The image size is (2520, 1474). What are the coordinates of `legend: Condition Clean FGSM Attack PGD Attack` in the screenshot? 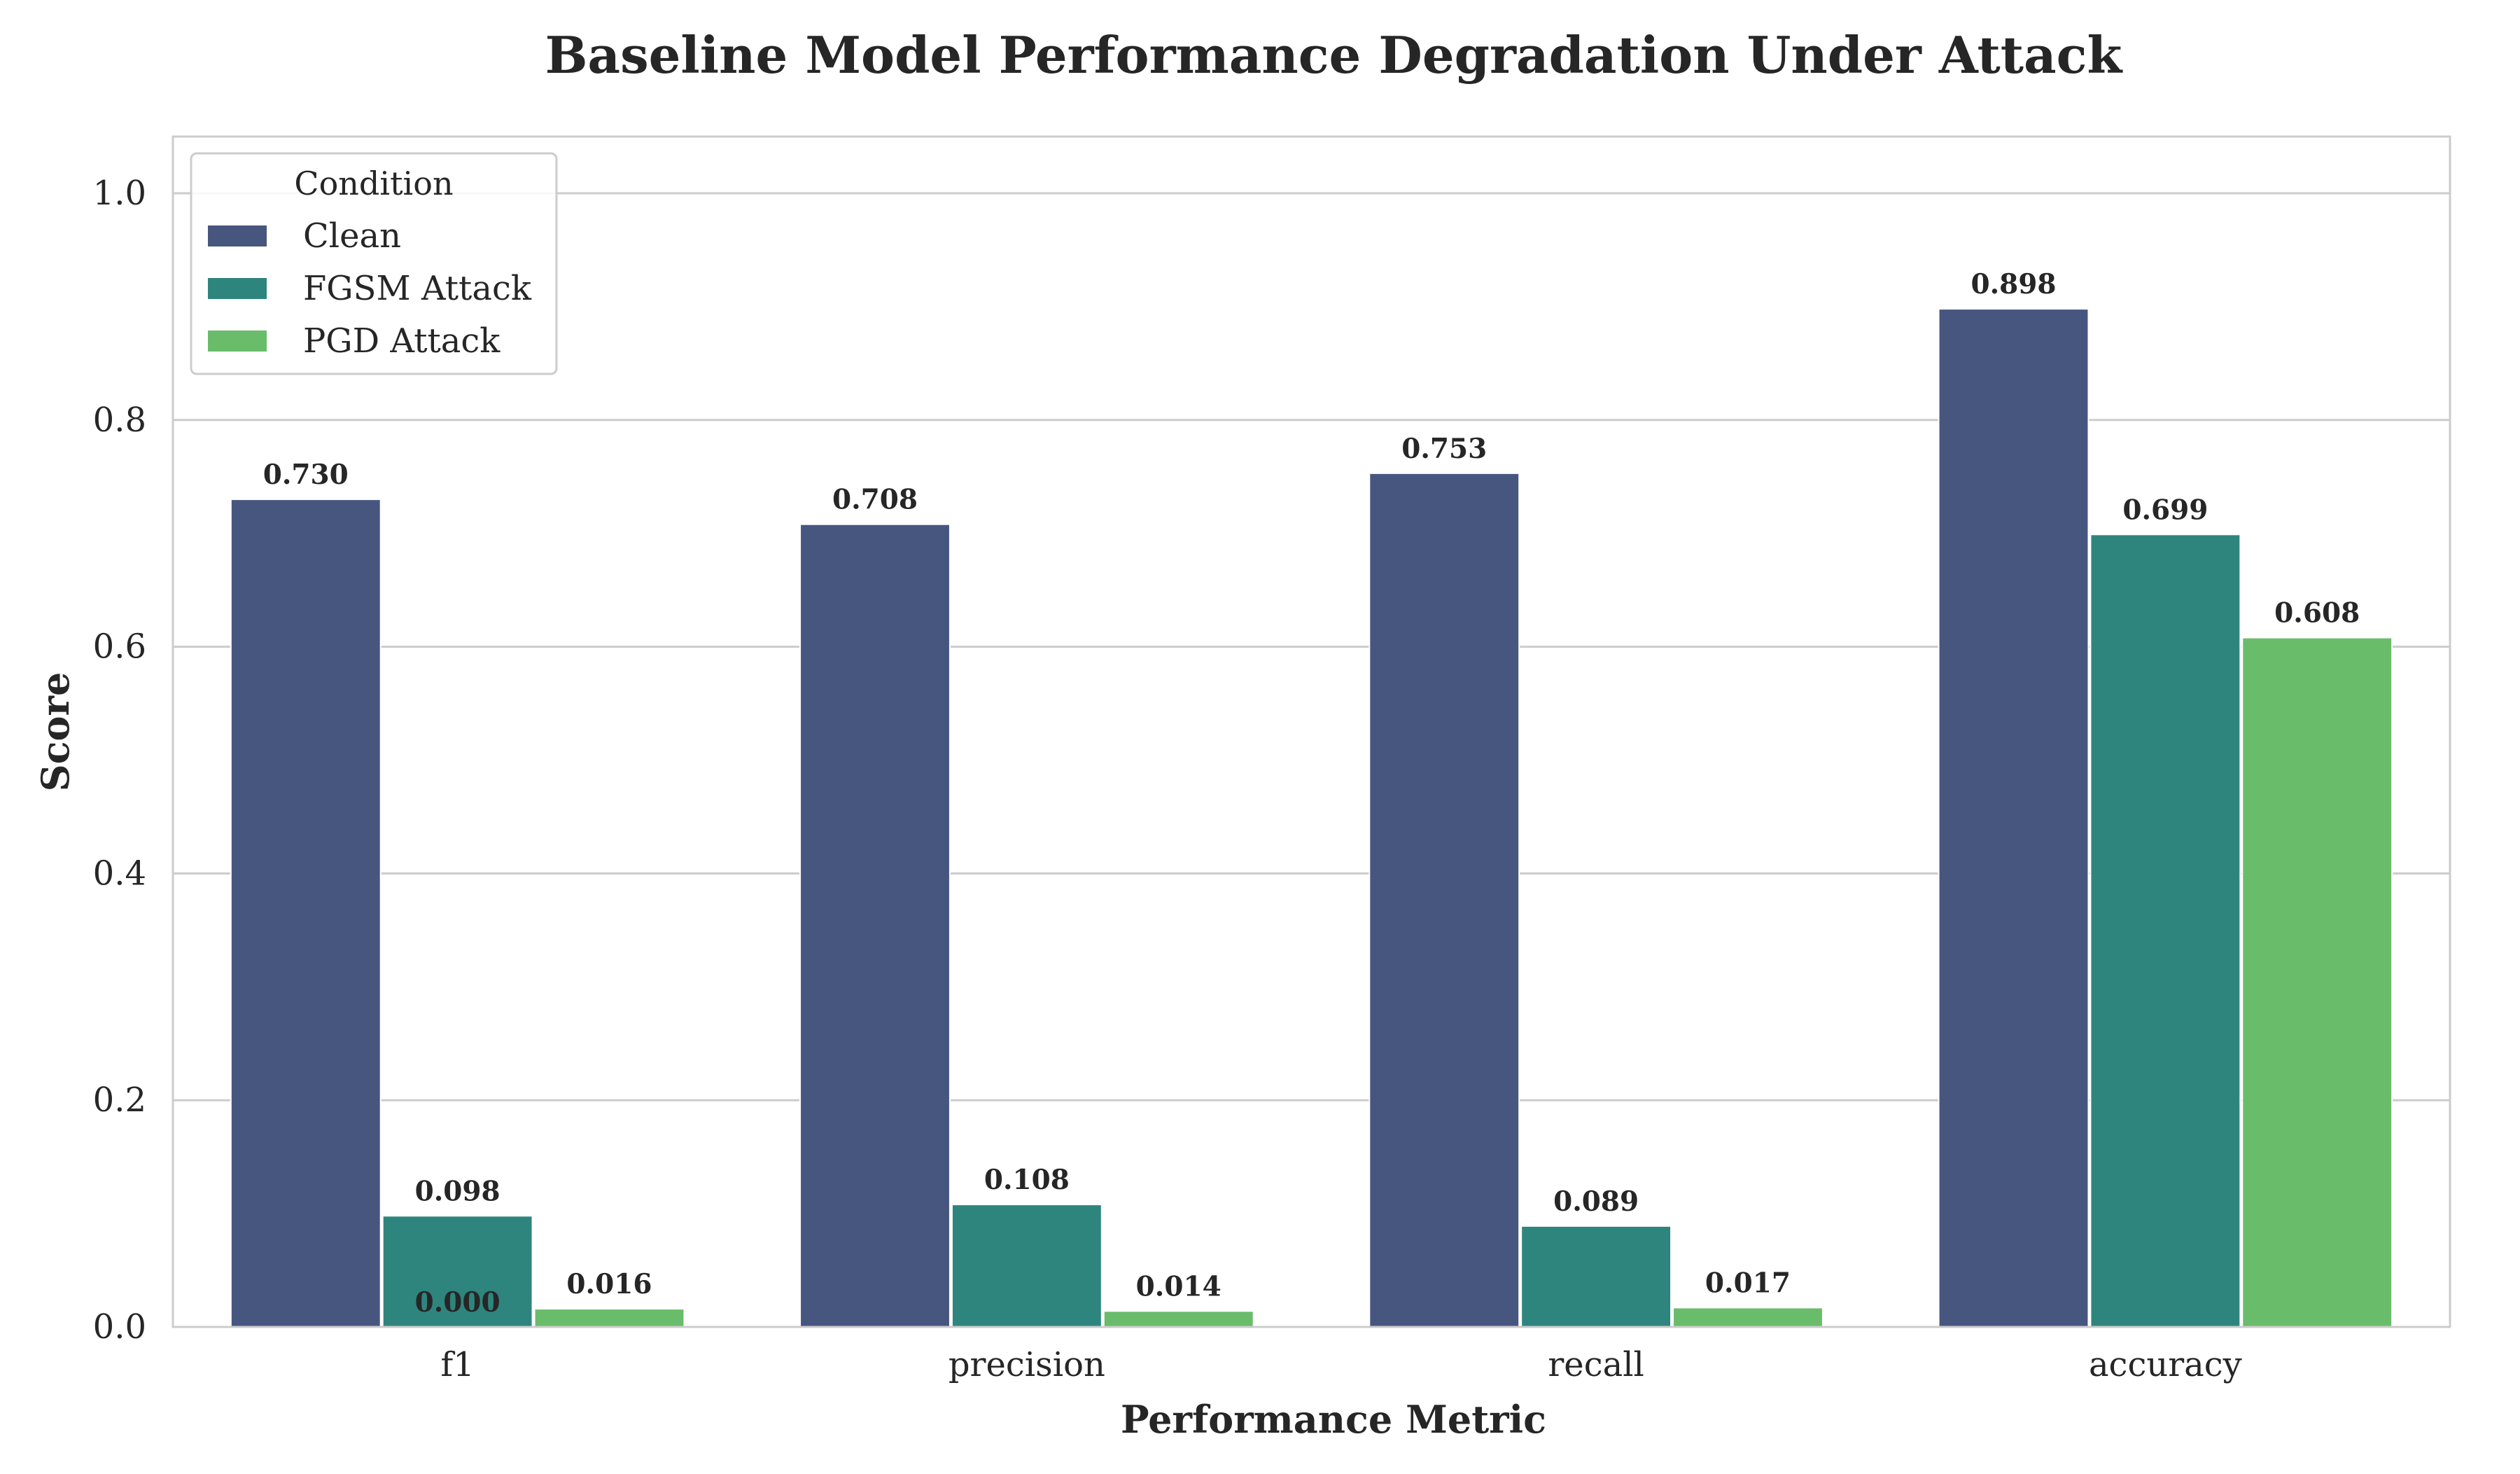 It's located at (374, 263).